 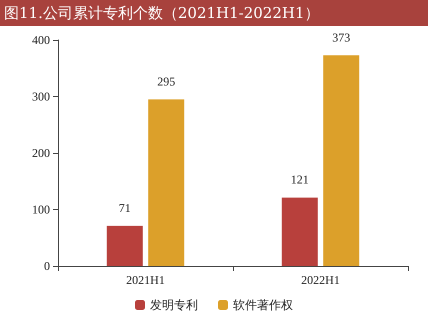 I want to click on y-tick-label: 200, so click(x=41, y=153).